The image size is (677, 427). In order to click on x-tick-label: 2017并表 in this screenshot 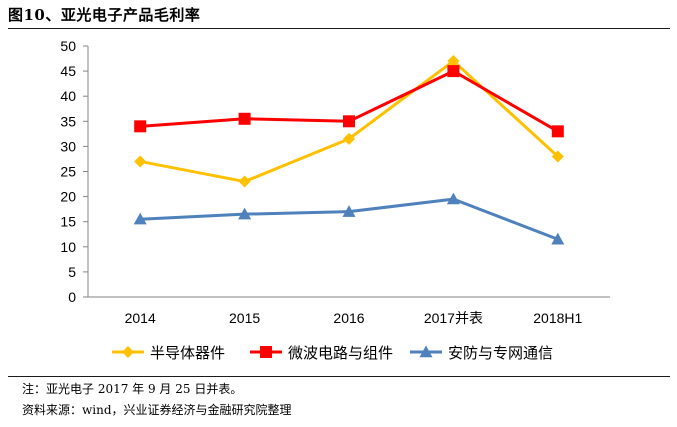, I will do `click(453, 318)`.